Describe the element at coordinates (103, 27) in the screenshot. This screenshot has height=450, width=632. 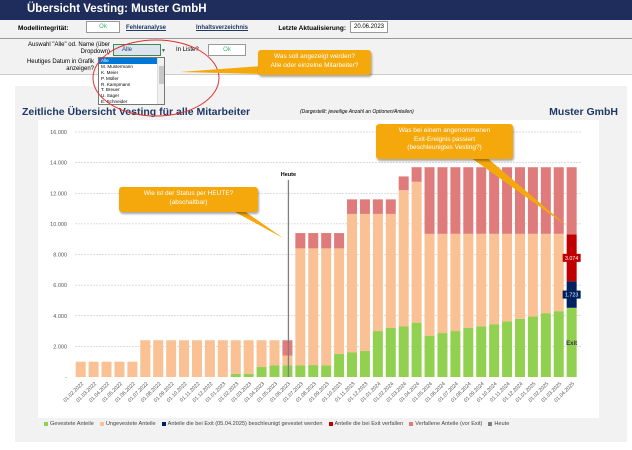
I see `integrity-value: Ok` at that location.